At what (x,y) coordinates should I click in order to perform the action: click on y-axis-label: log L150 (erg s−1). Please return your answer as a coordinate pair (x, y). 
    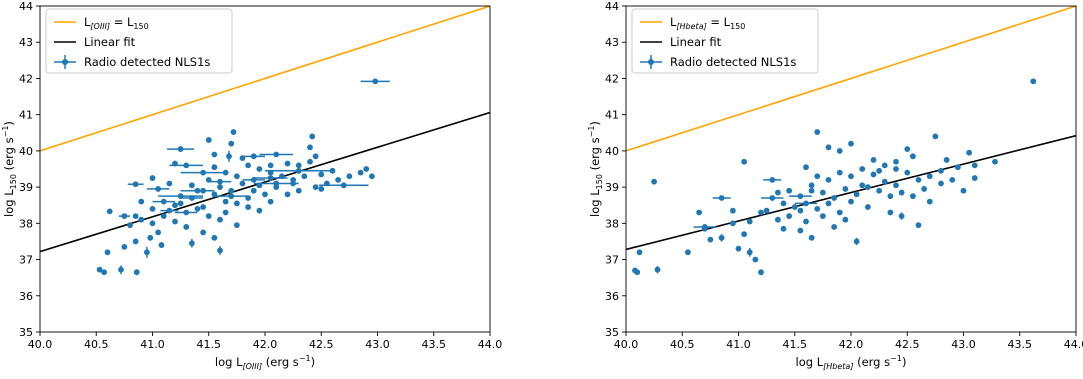
    Looking at the image, I should click on (9, 169).